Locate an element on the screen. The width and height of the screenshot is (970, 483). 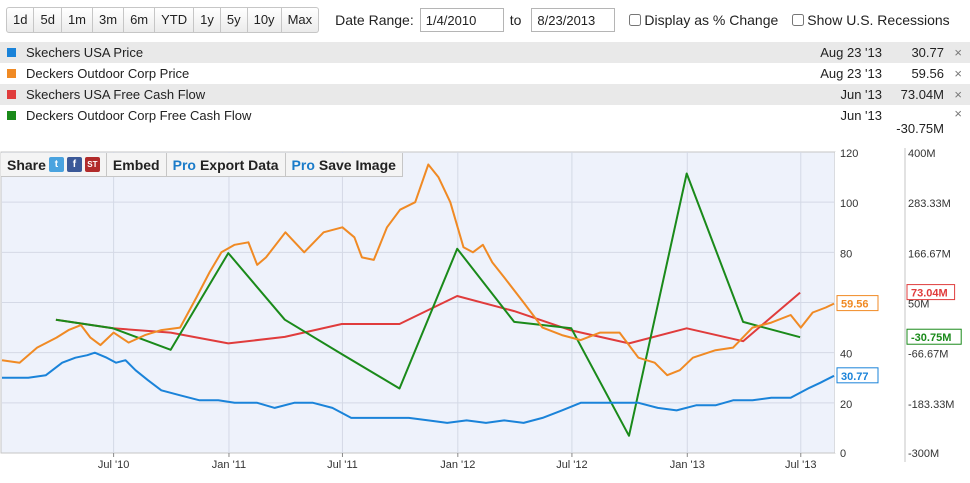
x-tick-label: Jan '12 is located at coordinates (457, 465).